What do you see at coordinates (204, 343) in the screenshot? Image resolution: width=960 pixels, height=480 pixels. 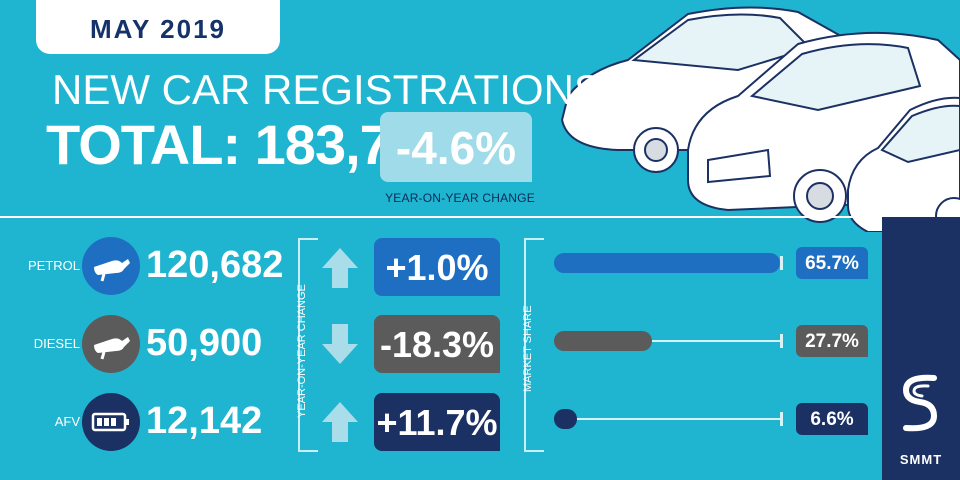 I see `registrations-diesel: 50,900` at bounding box center [204, 343].